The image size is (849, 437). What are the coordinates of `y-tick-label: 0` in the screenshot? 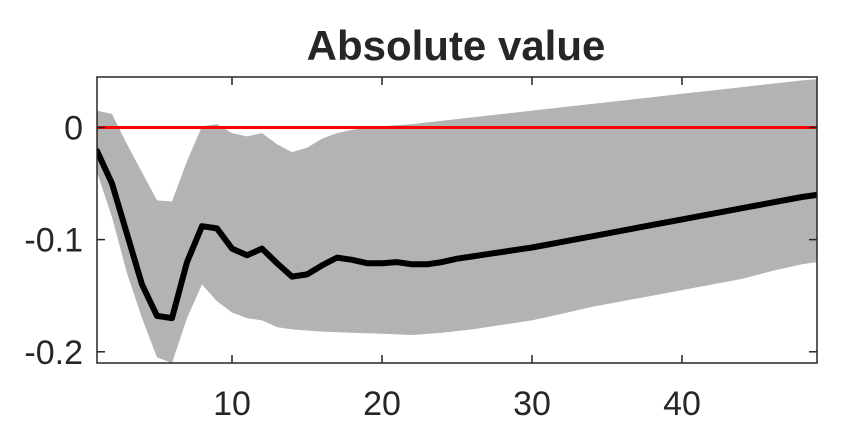 It's located at (73, 128).